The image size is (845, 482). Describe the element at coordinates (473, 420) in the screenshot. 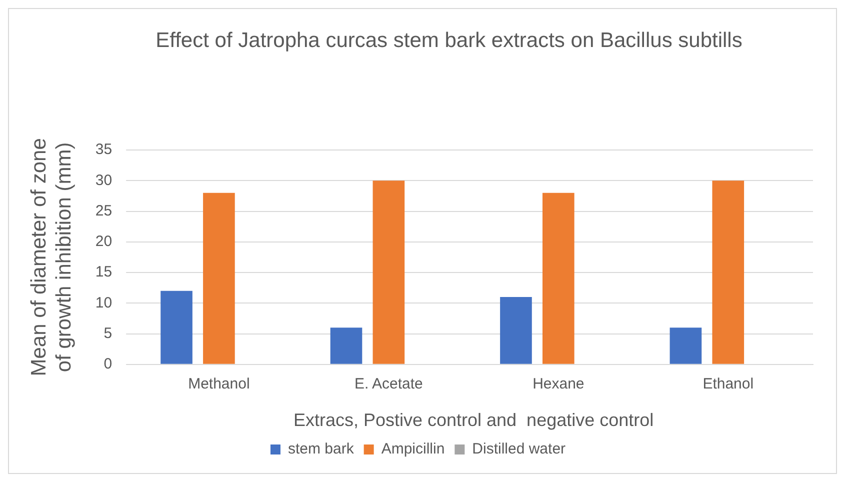

I see `x-axis-title: Extracs, Postive control and negative control` at that location.